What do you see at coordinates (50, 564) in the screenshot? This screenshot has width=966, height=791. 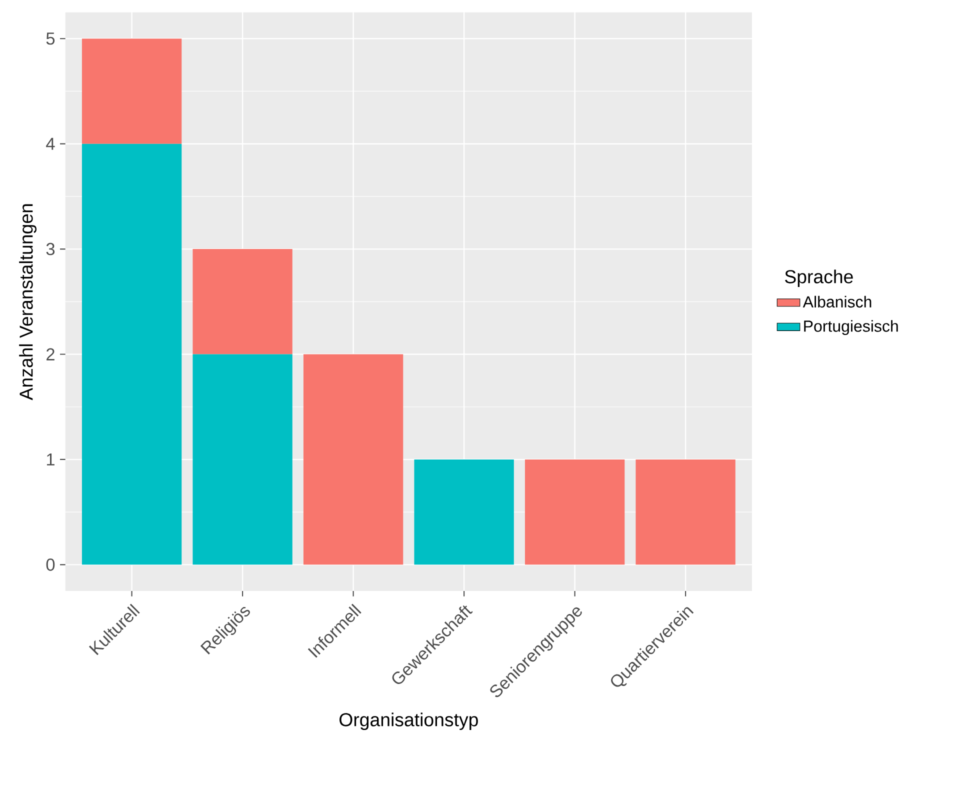 I see `y-tick-label: 0` at bounding box center [50, 564].